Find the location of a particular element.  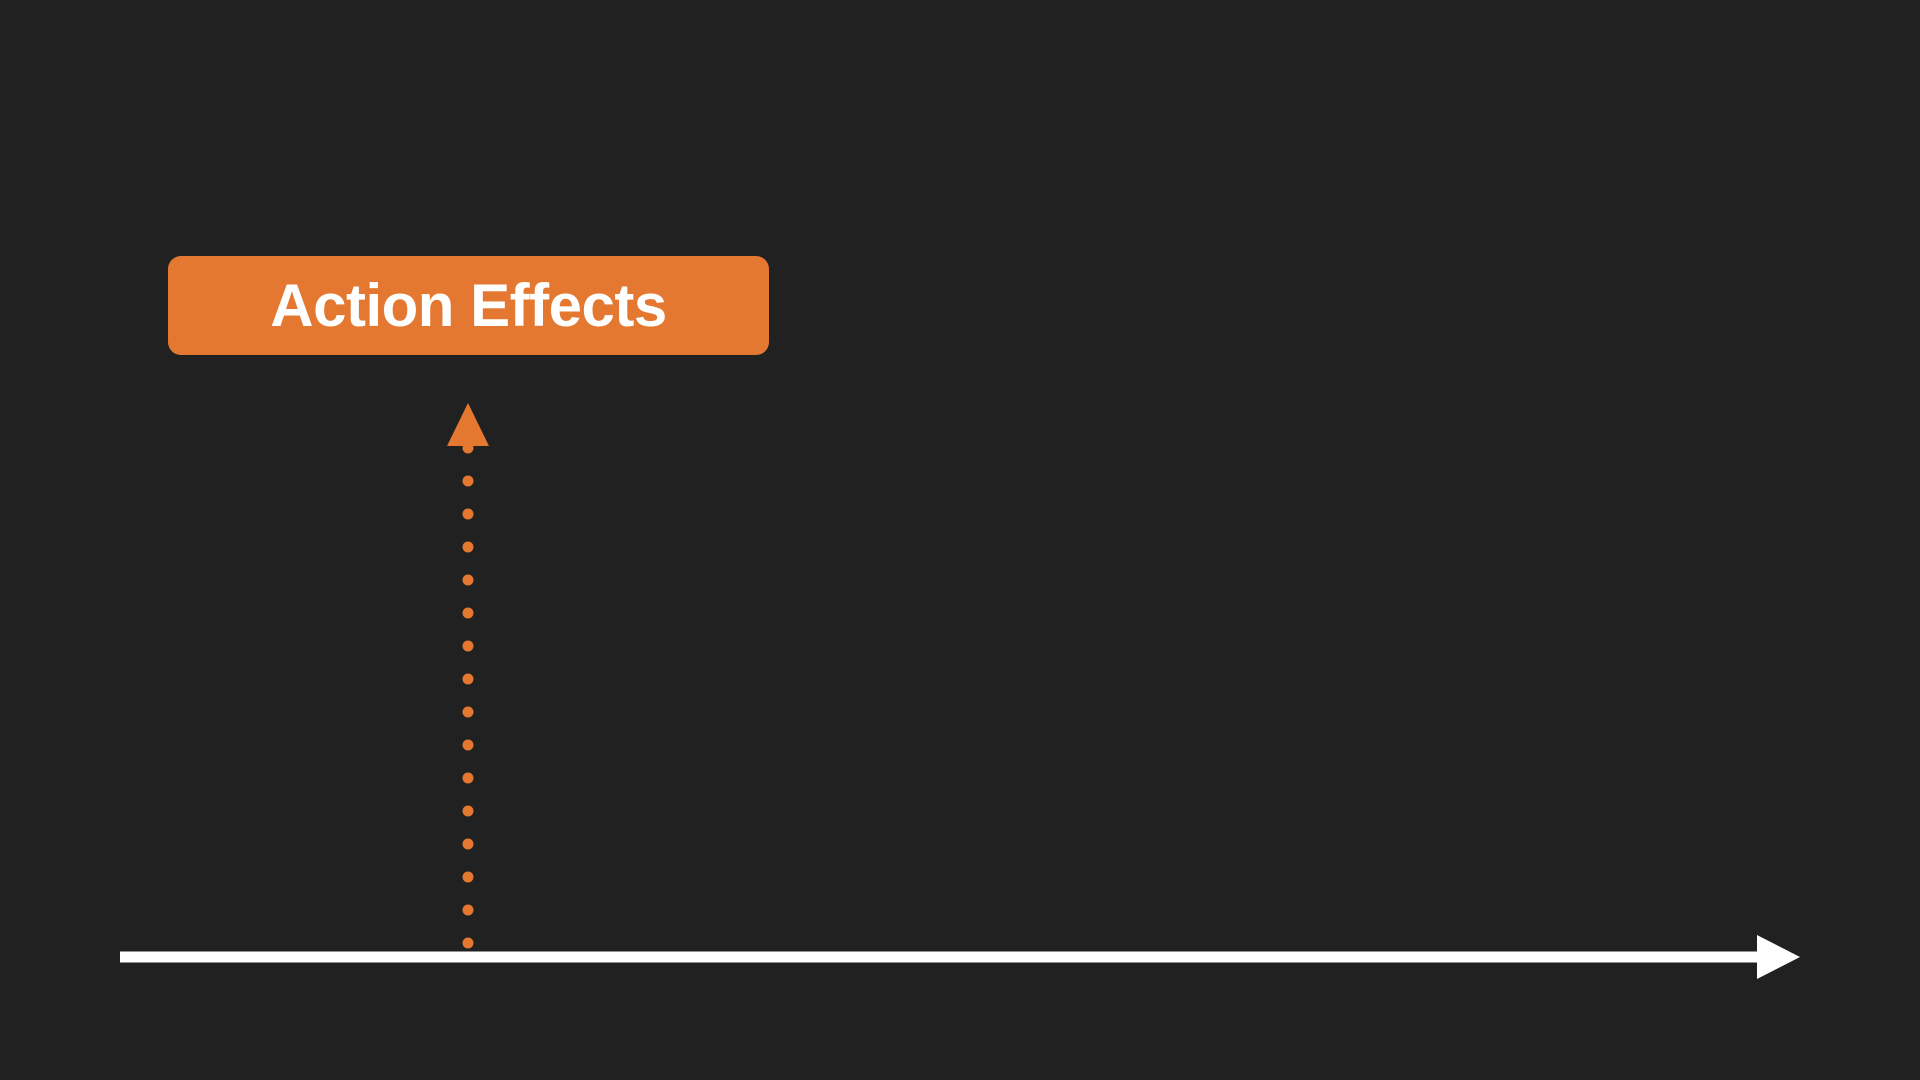

action-effects-label: Action Effects is located at coordinates (468, 305).